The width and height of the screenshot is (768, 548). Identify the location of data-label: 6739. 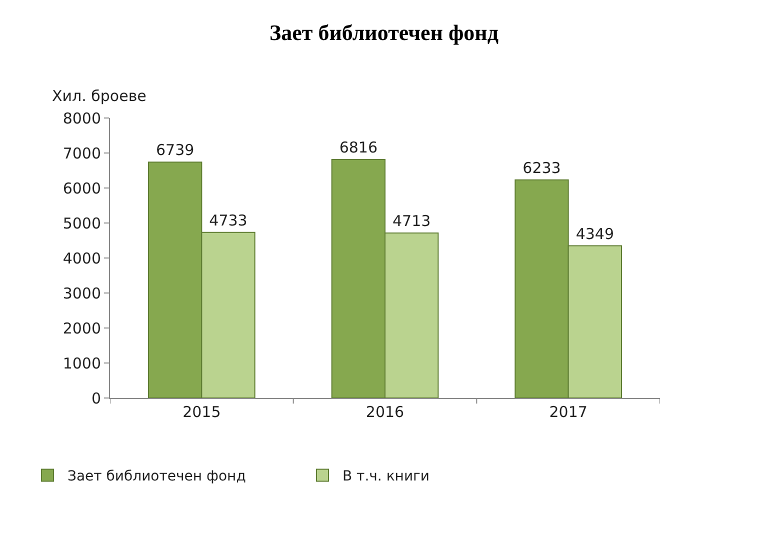
(175, 150).